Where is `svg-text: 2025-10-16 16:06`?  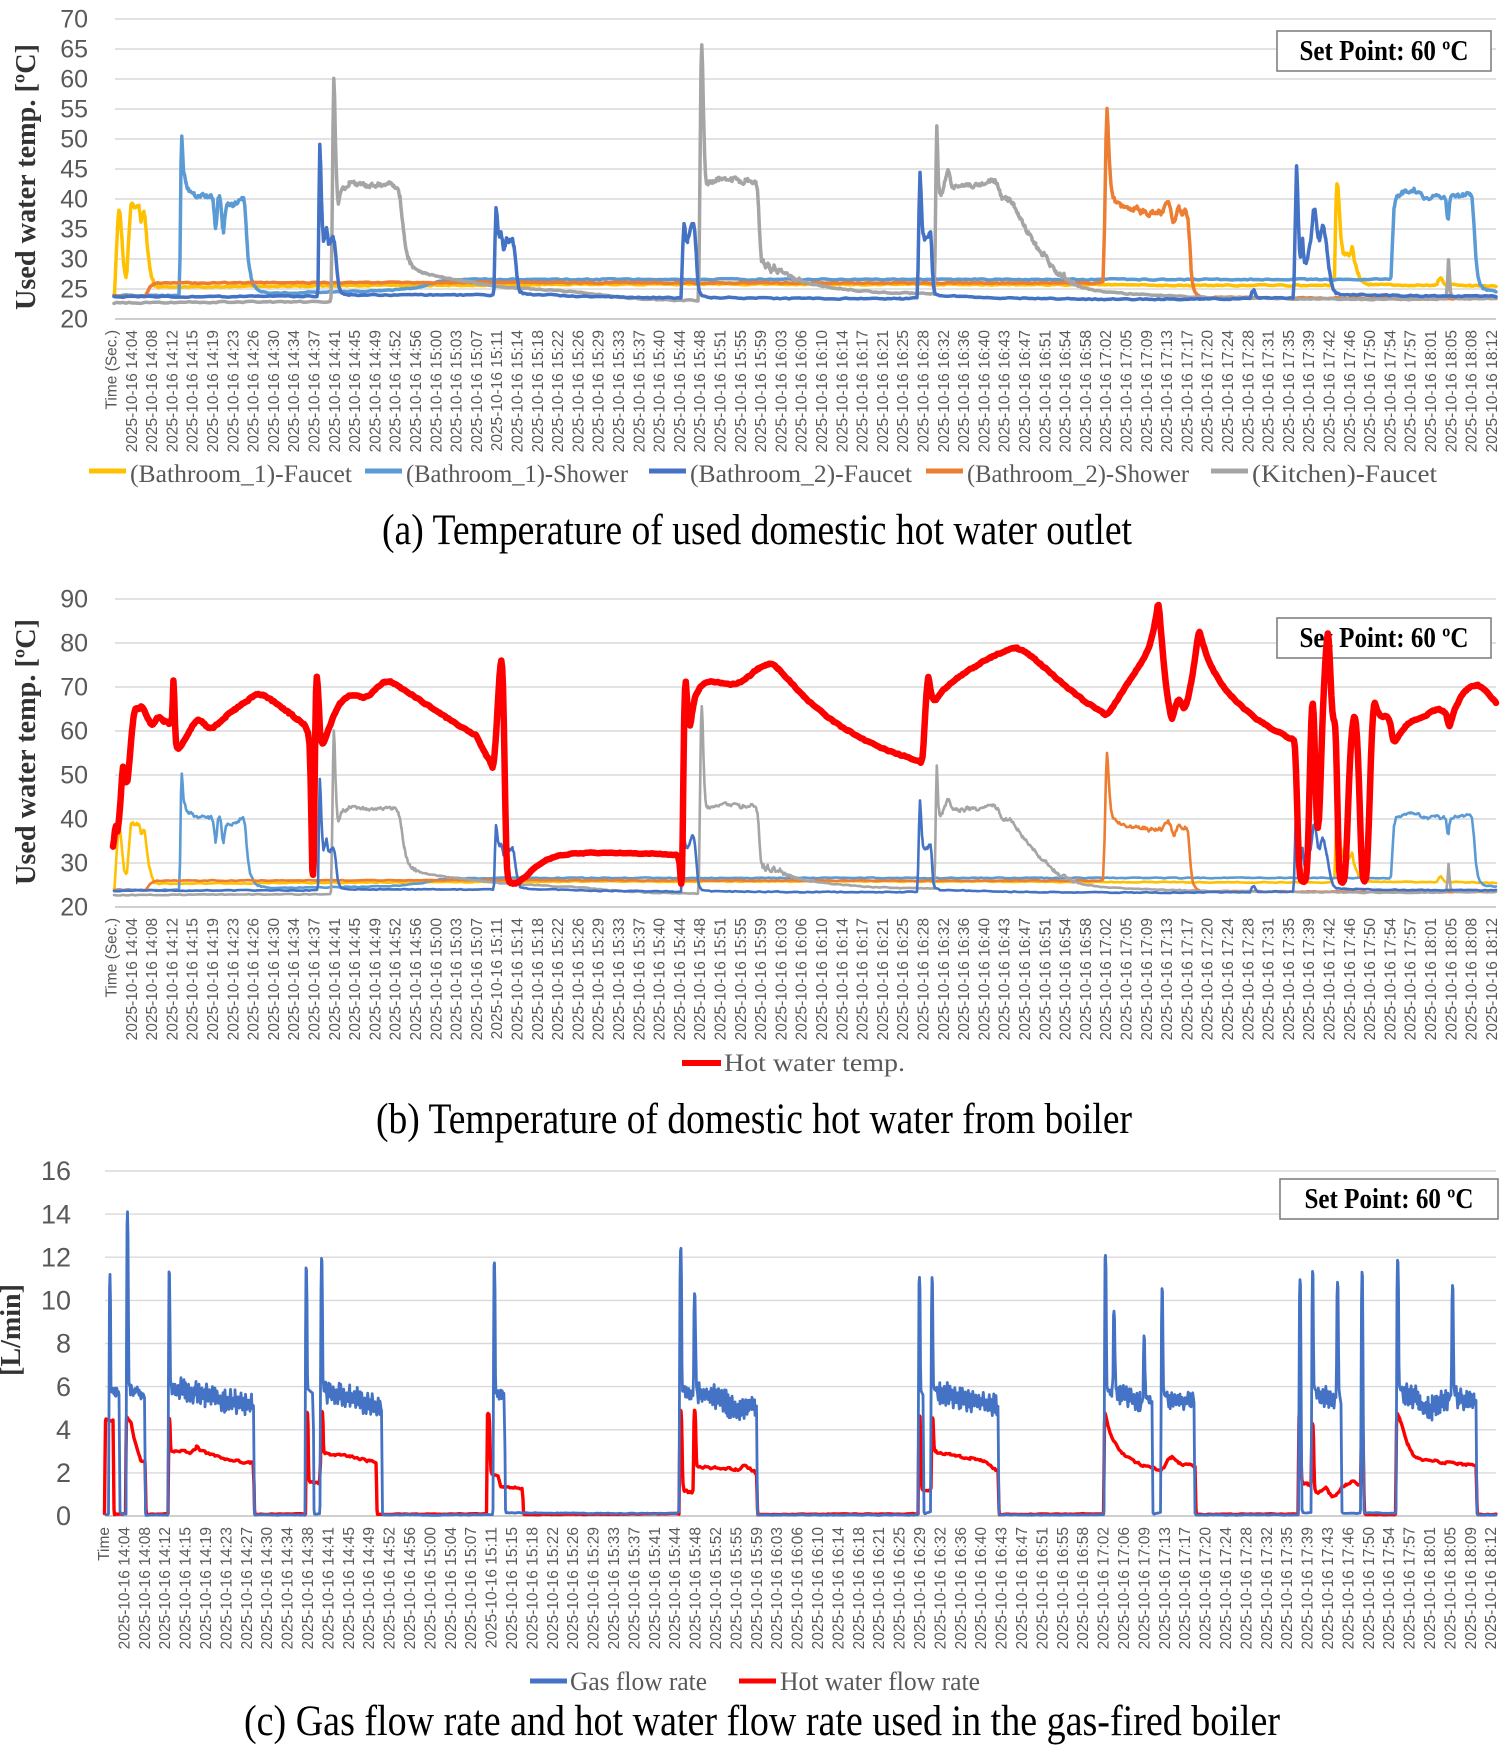
svg-text: 2025-10-16 16:06 is located at coordinates (802, 979).